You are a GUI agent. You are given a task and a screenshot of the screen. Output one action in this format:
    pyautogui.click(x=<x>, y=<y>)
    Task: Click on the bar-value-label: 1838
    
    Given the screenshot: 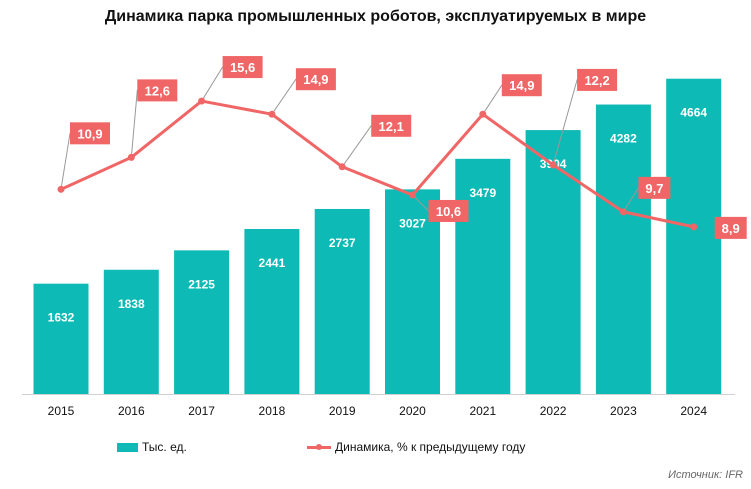 What is the action you would take?
    pyautogui.click(x=131, y=304)
    